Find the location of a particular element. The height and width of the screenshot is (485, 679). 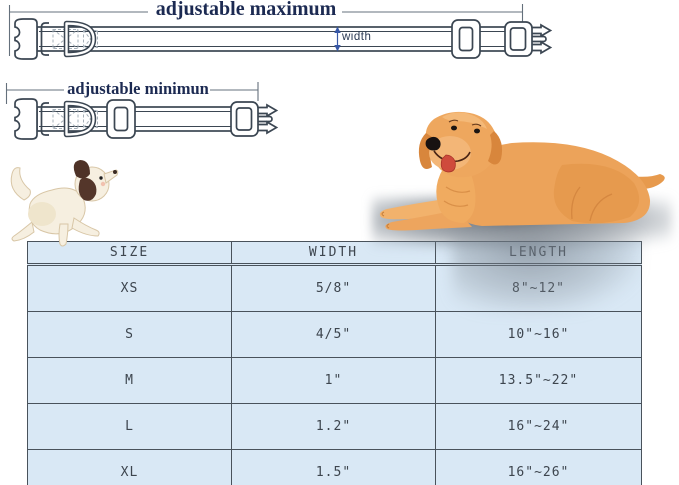

length-cell: 16"~24" is located at coordinates (538, 426).